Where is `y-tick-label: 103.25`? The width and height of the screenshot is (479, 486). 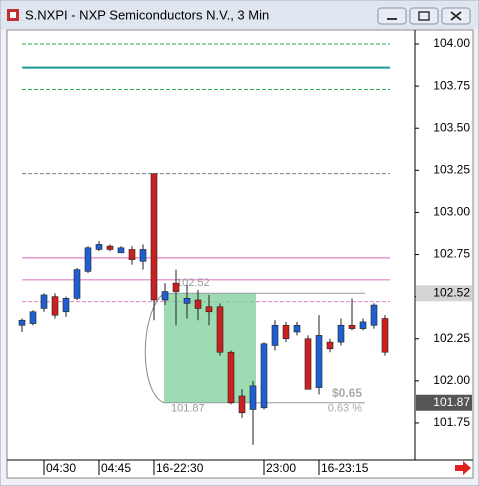
y-tick-label: 103.25 is located at coordinates (451, 169).